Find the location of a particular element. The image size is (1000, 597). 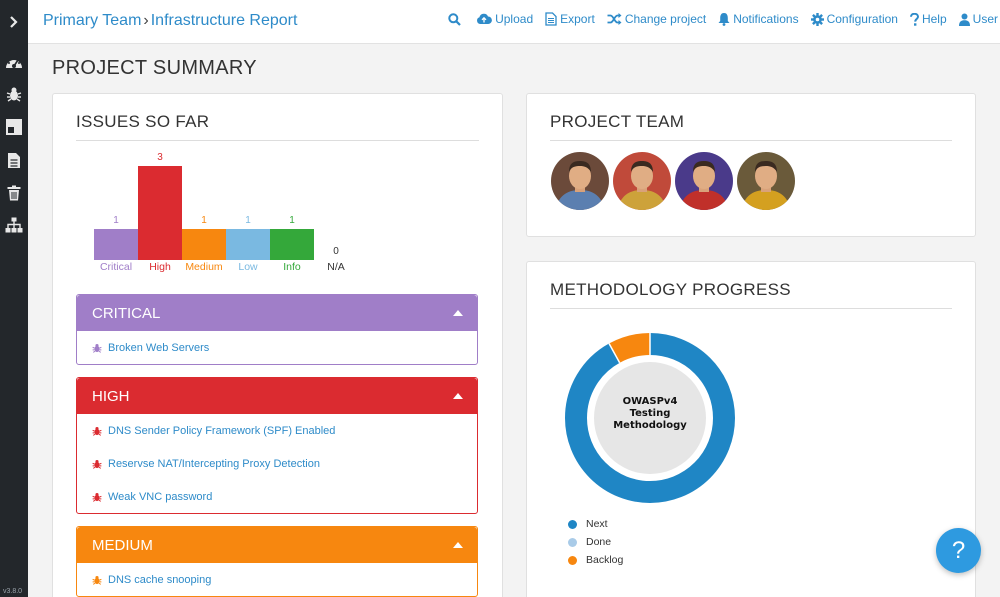

search-icon is located at coordinates (454, 19).